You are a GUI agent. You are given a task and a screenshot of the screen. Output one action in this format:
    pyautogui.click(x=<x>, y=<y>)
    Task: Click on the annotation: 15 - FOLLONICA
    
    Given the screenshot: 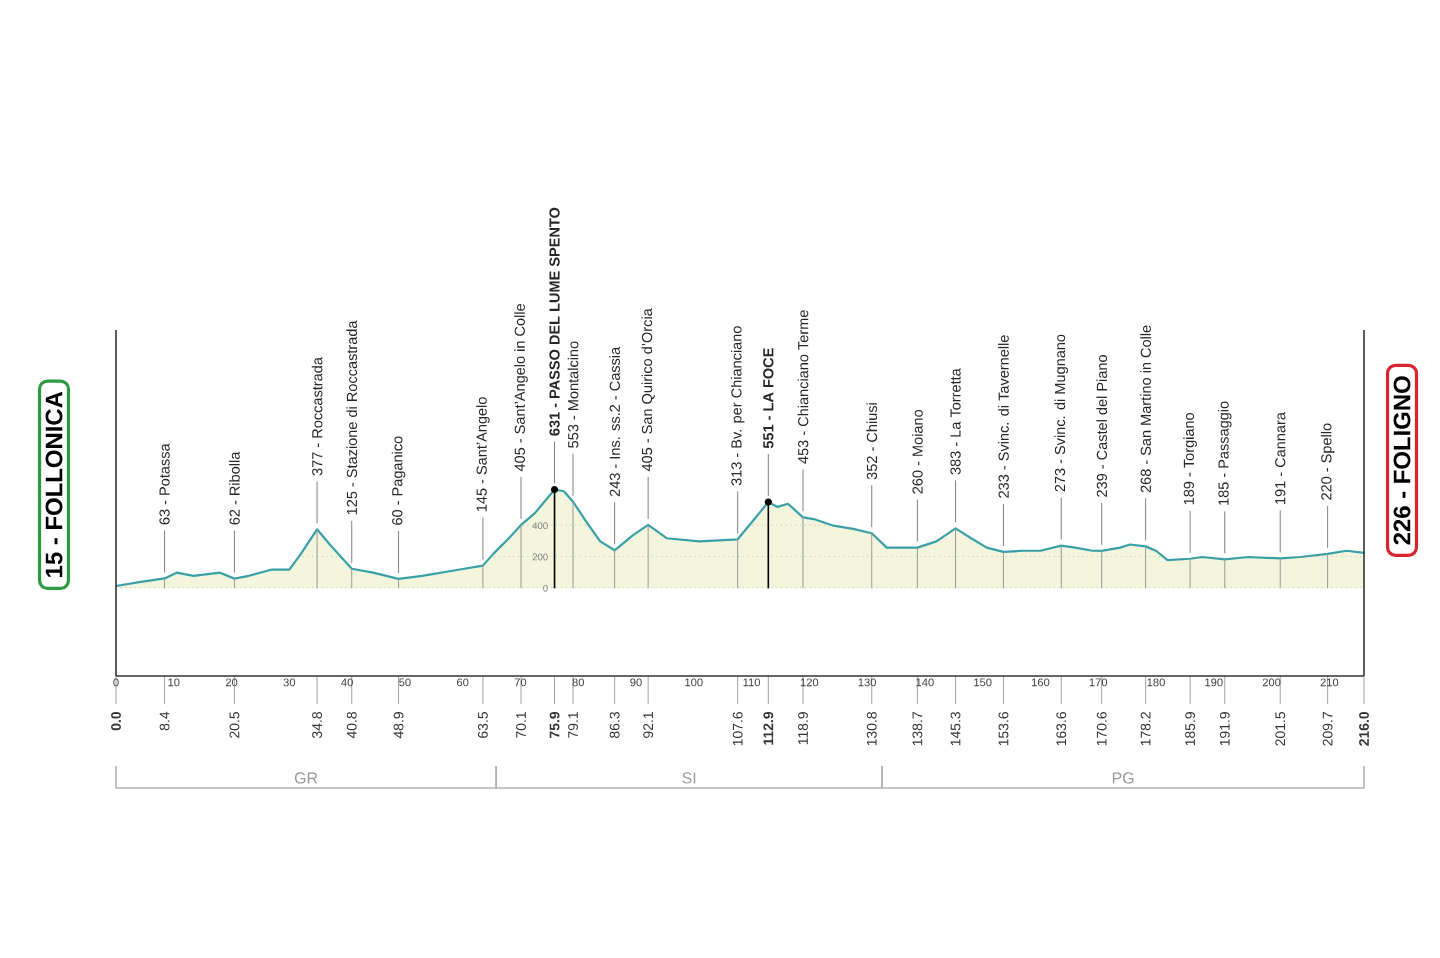 What is the action you would take?
    pyautogui.click(x=54, y=484)
    